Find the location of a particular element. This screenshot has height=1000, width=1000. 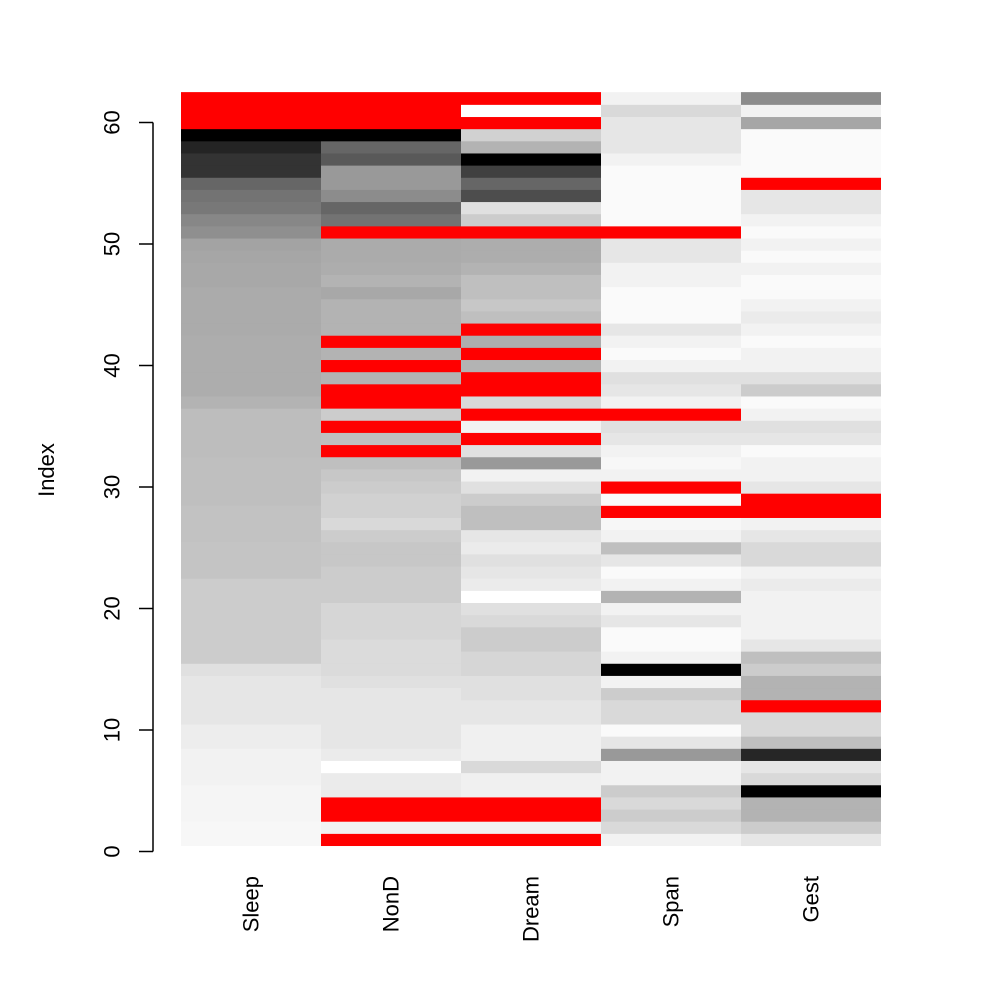

y-tick-label-20: 20 is located at coordinates (112, 608).